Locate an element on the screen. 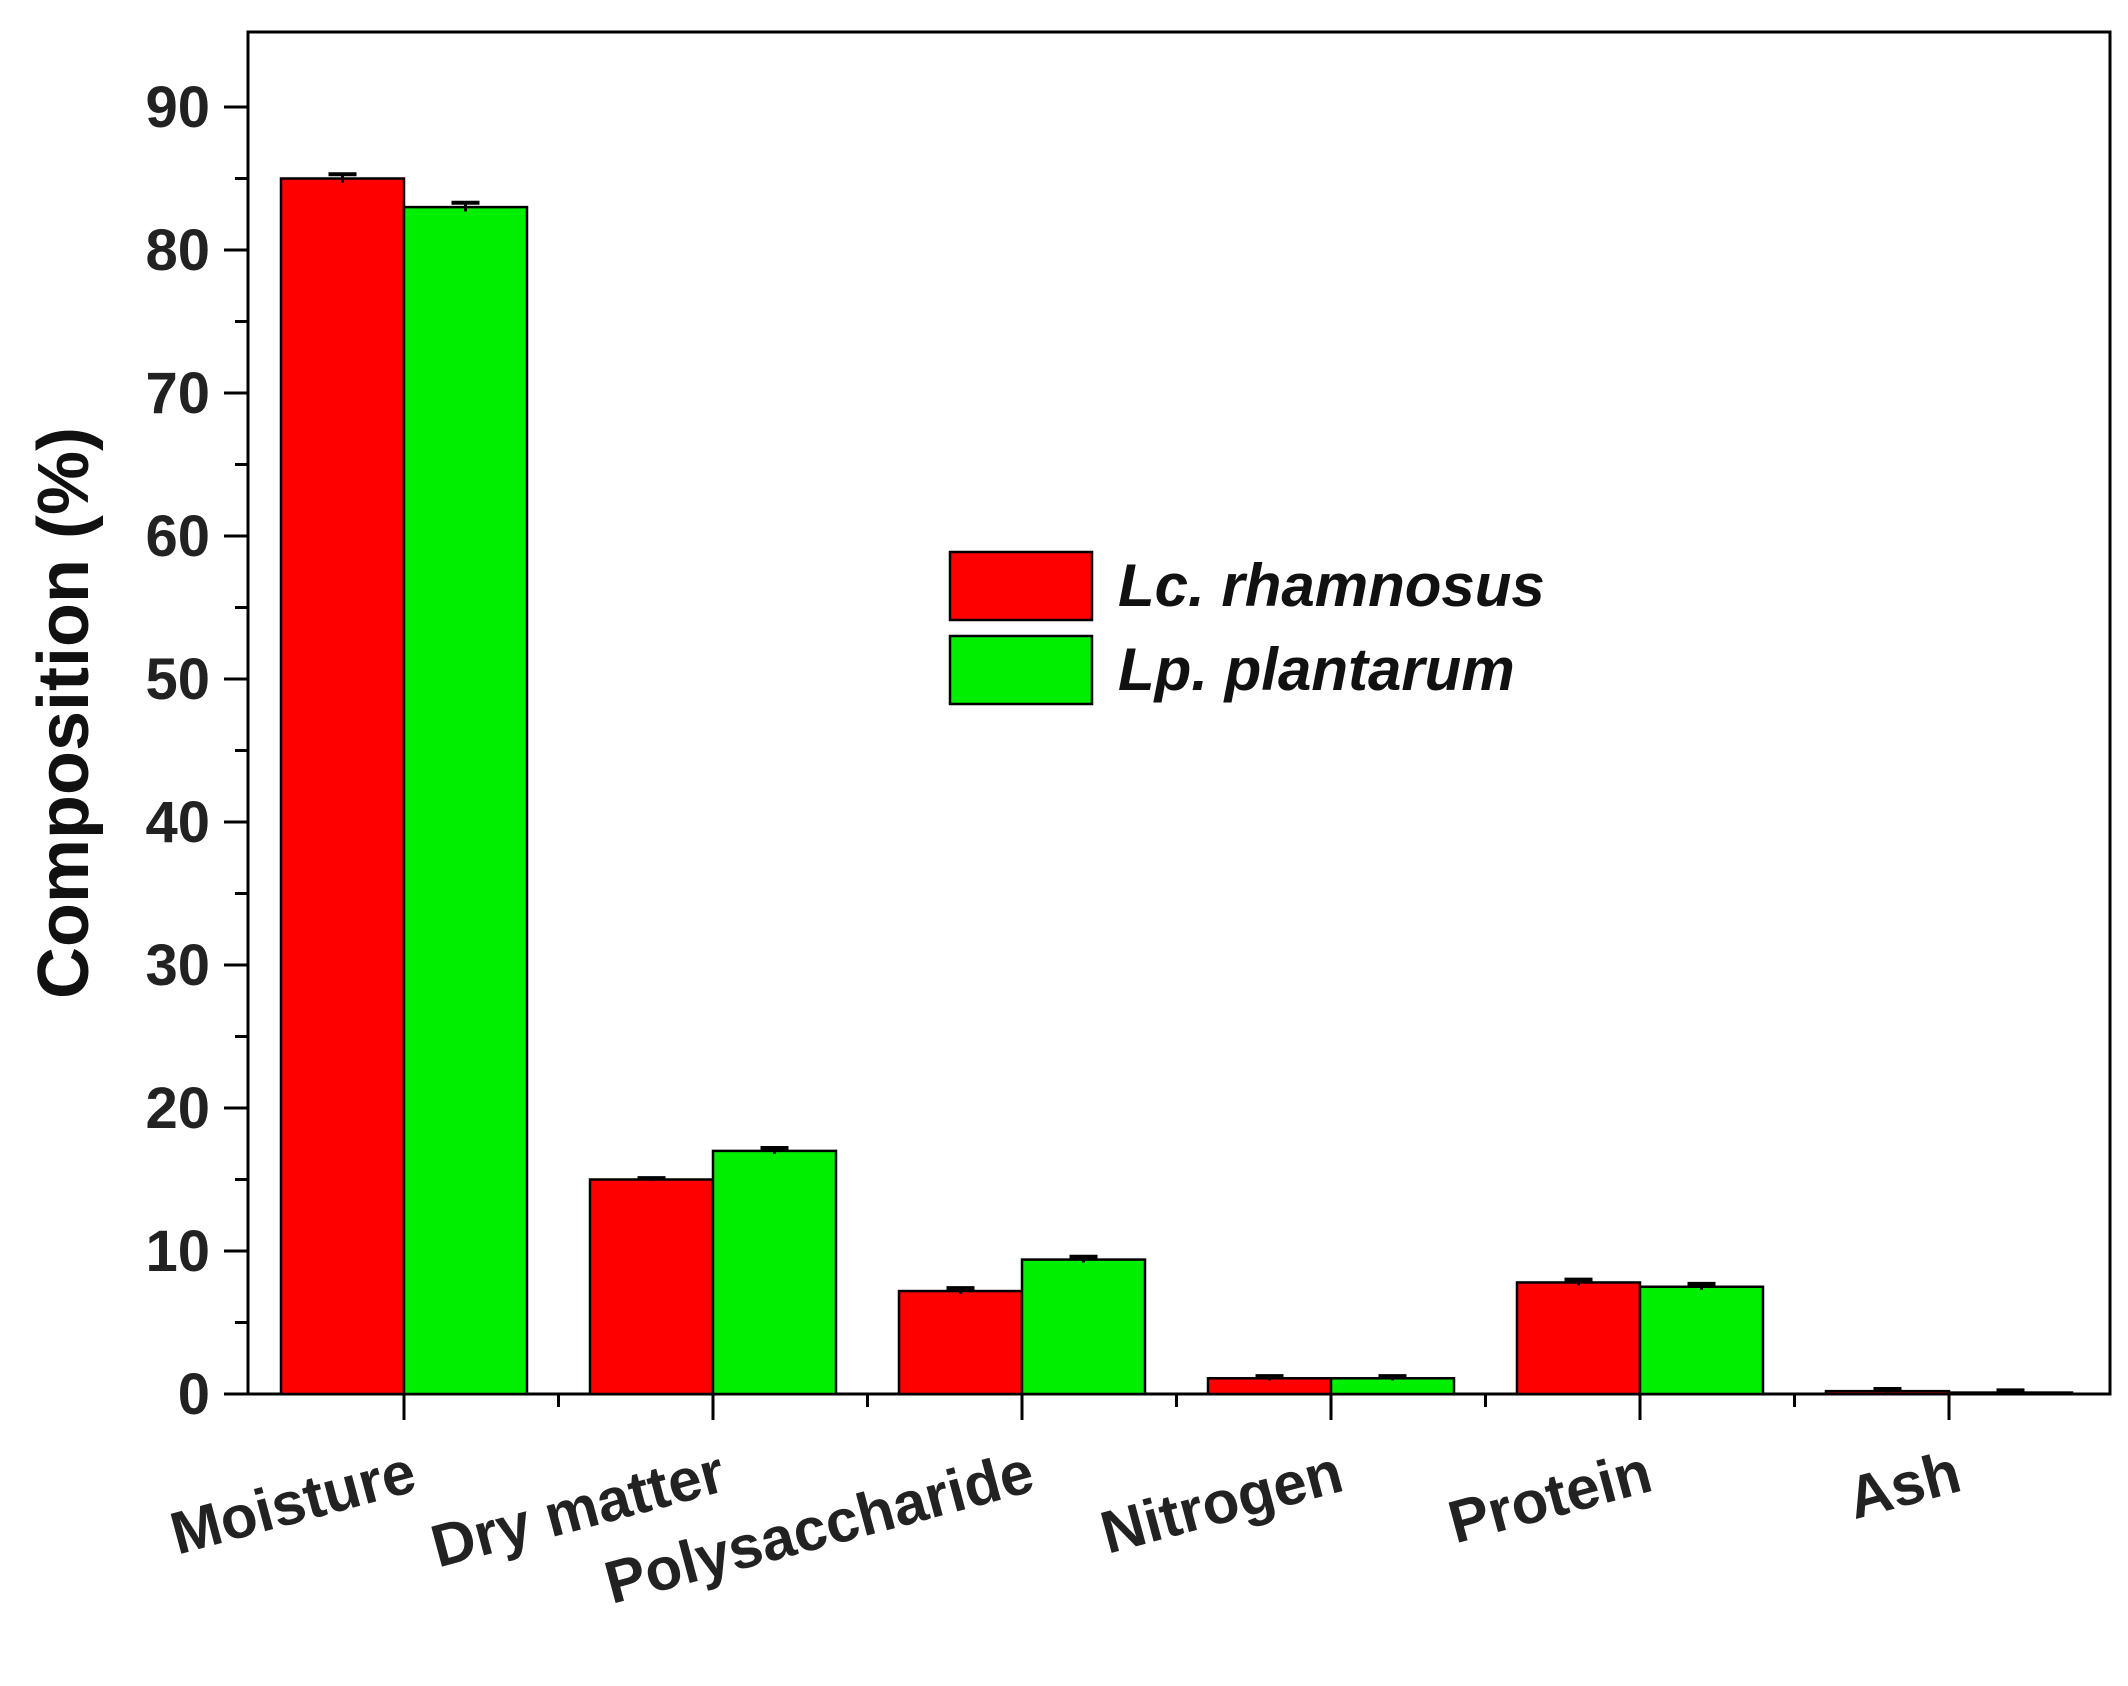 This screenshot has height=1686, width=2128. x-tick-label: Moisture is located at coordinates (293, 1502).